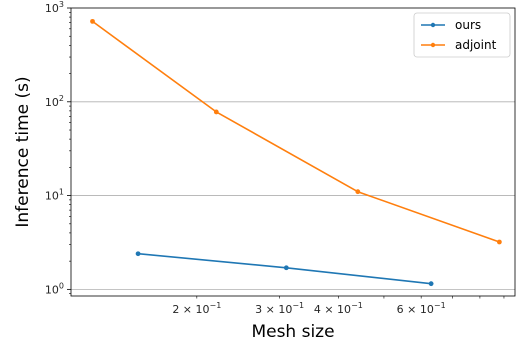 The height and width of the screenshot is (345, 519). What do you see at coordinates (196, 308) in the screenshot?
I see `x-tick-label: 2 × 10⁻¹` at bounding box center [196, 308].